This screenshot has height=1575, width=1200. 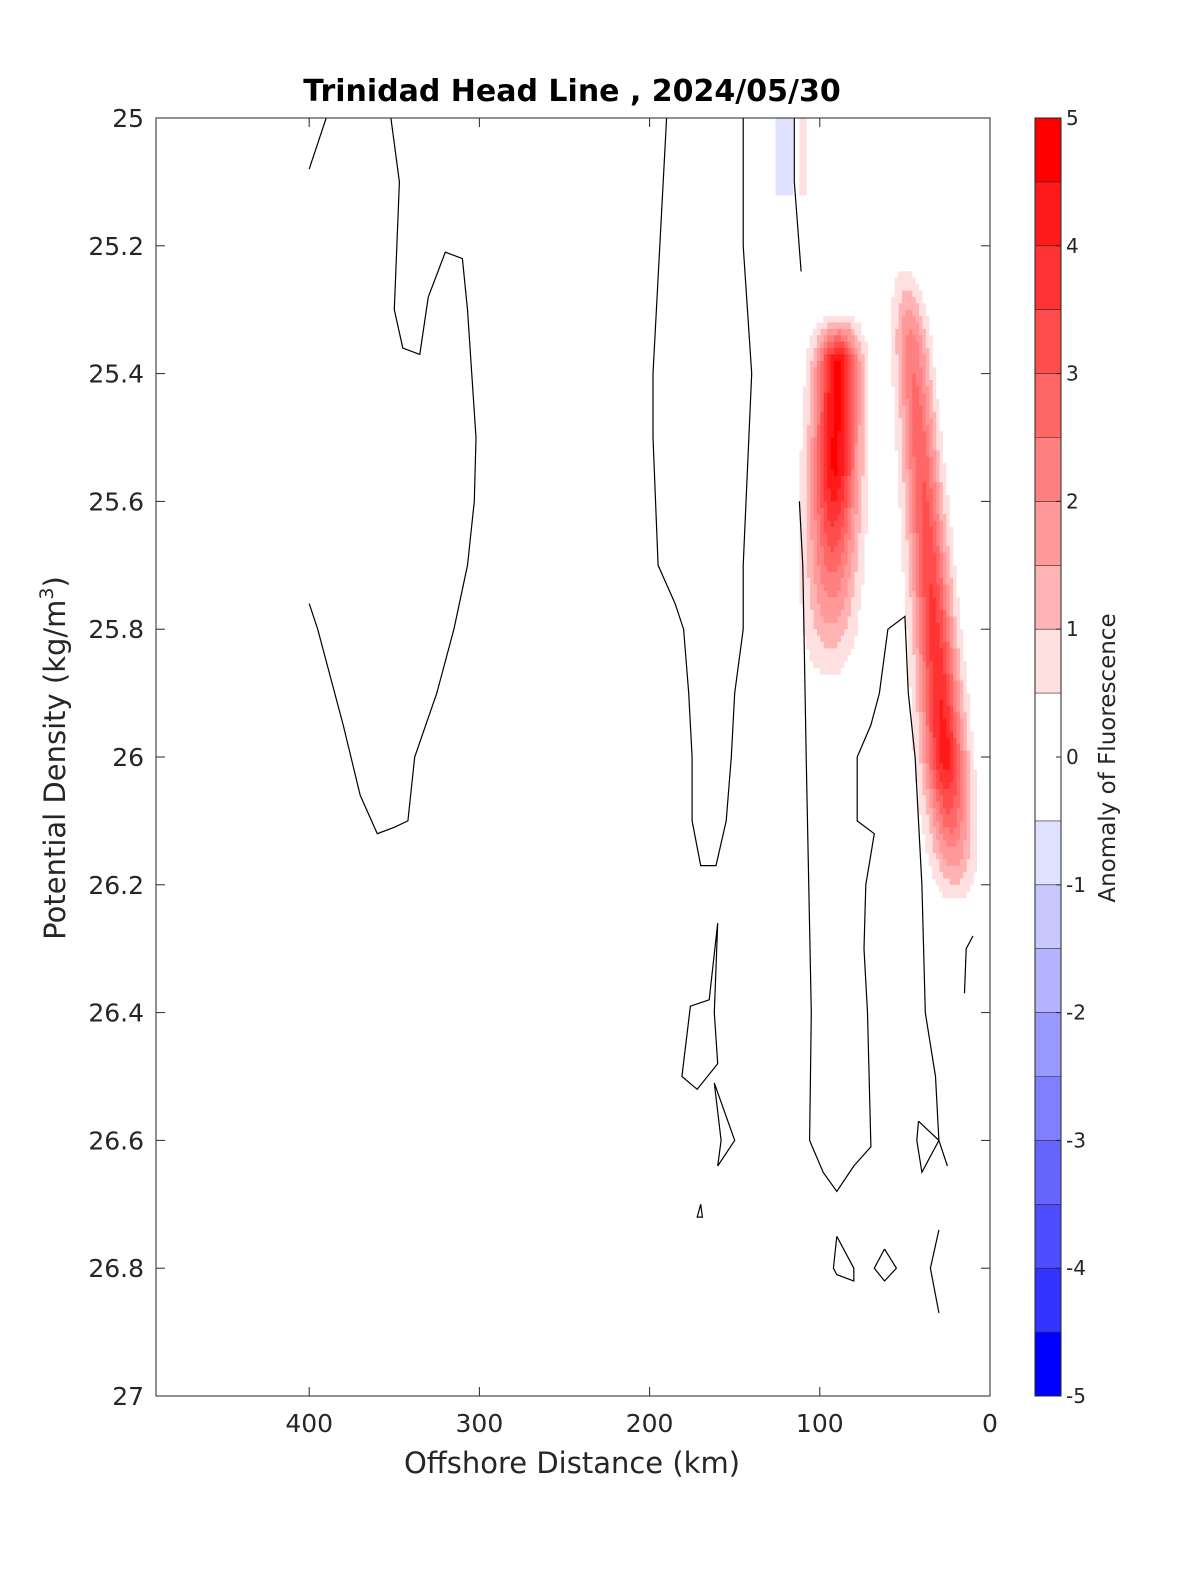 I want to click on zero-contour-line, so click(x=797, y=195).